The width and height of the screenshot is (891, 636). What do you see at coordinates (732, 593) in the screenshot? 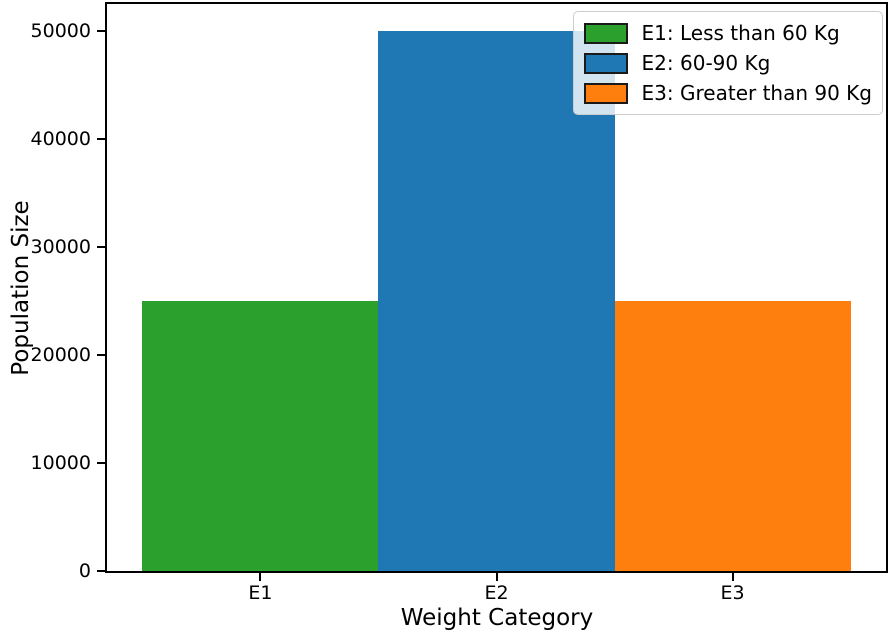
I see `x-tick-label: E3` at bounding box center [732, 593].